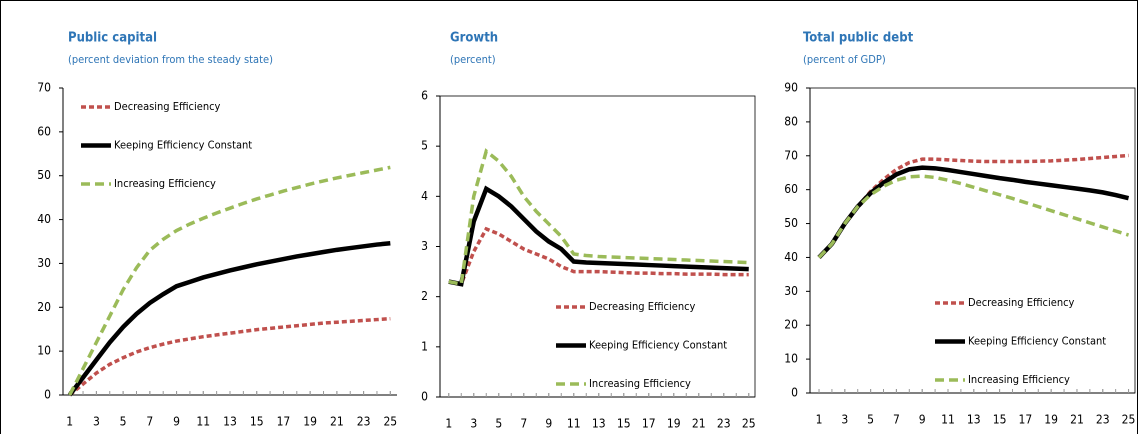 The height and width of the screenshot is (434, 1138). I want to click on y-tick-label: 4, so click(424, 196).